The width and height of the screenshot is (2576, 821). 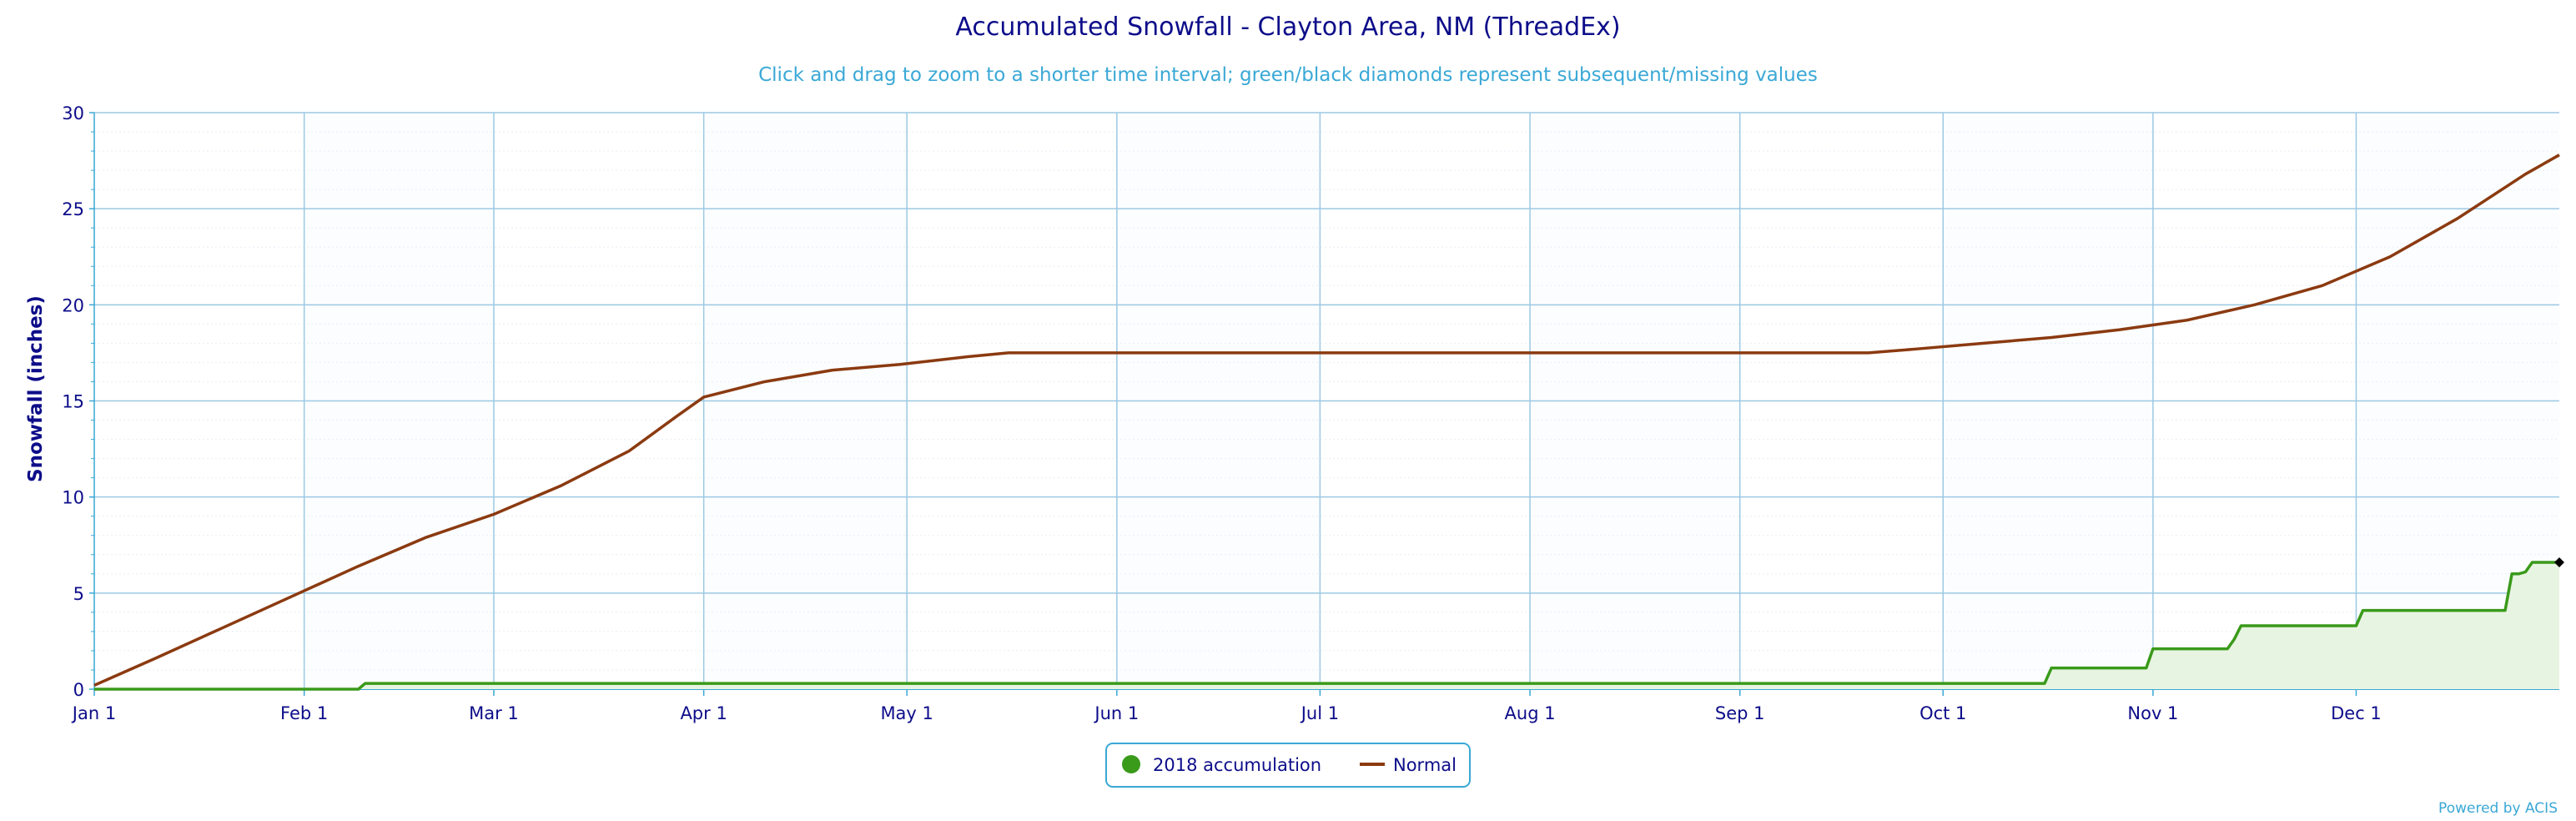 I want to click on x-tick-label: Apr 1, so click(x=703, y=713).